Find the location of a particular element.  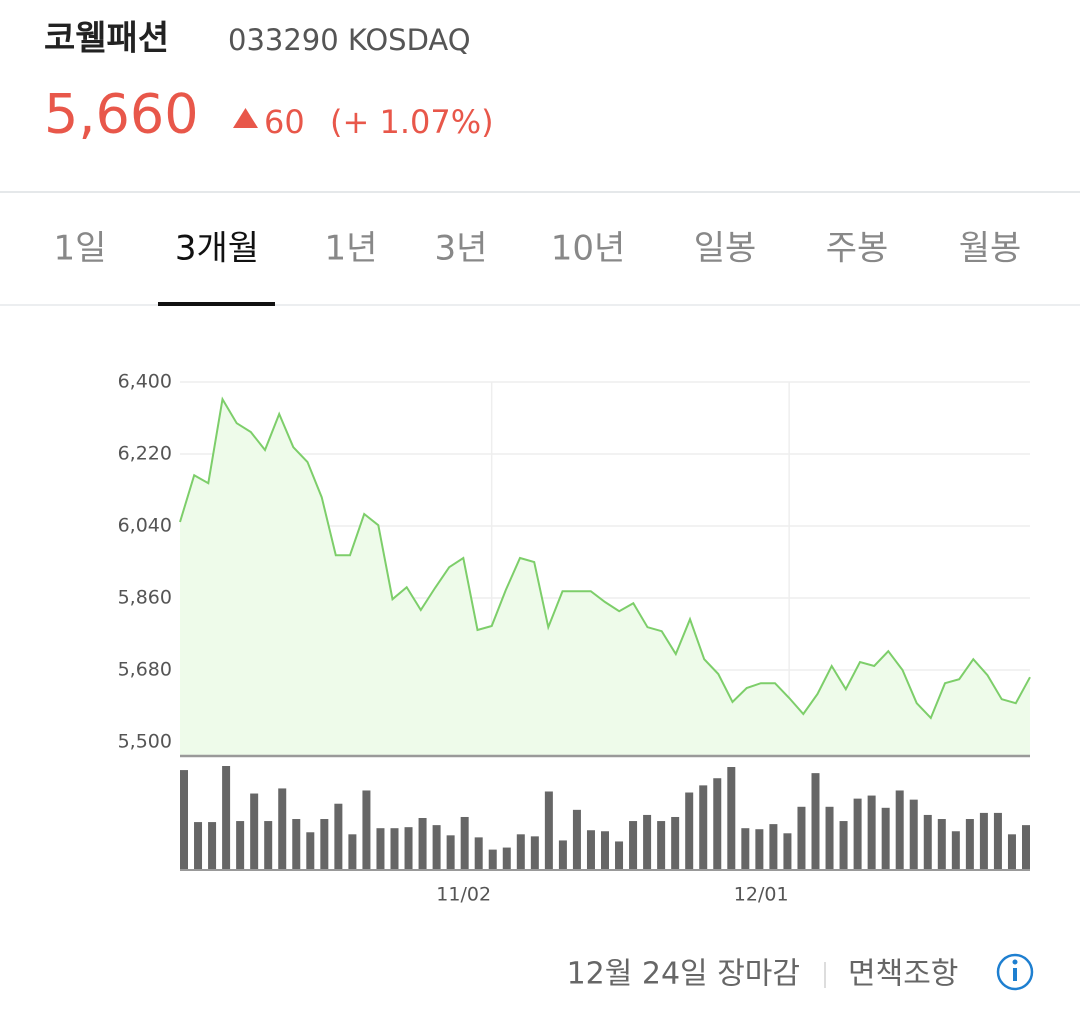

tab: 3개월 is located at coordinates (217, 249).